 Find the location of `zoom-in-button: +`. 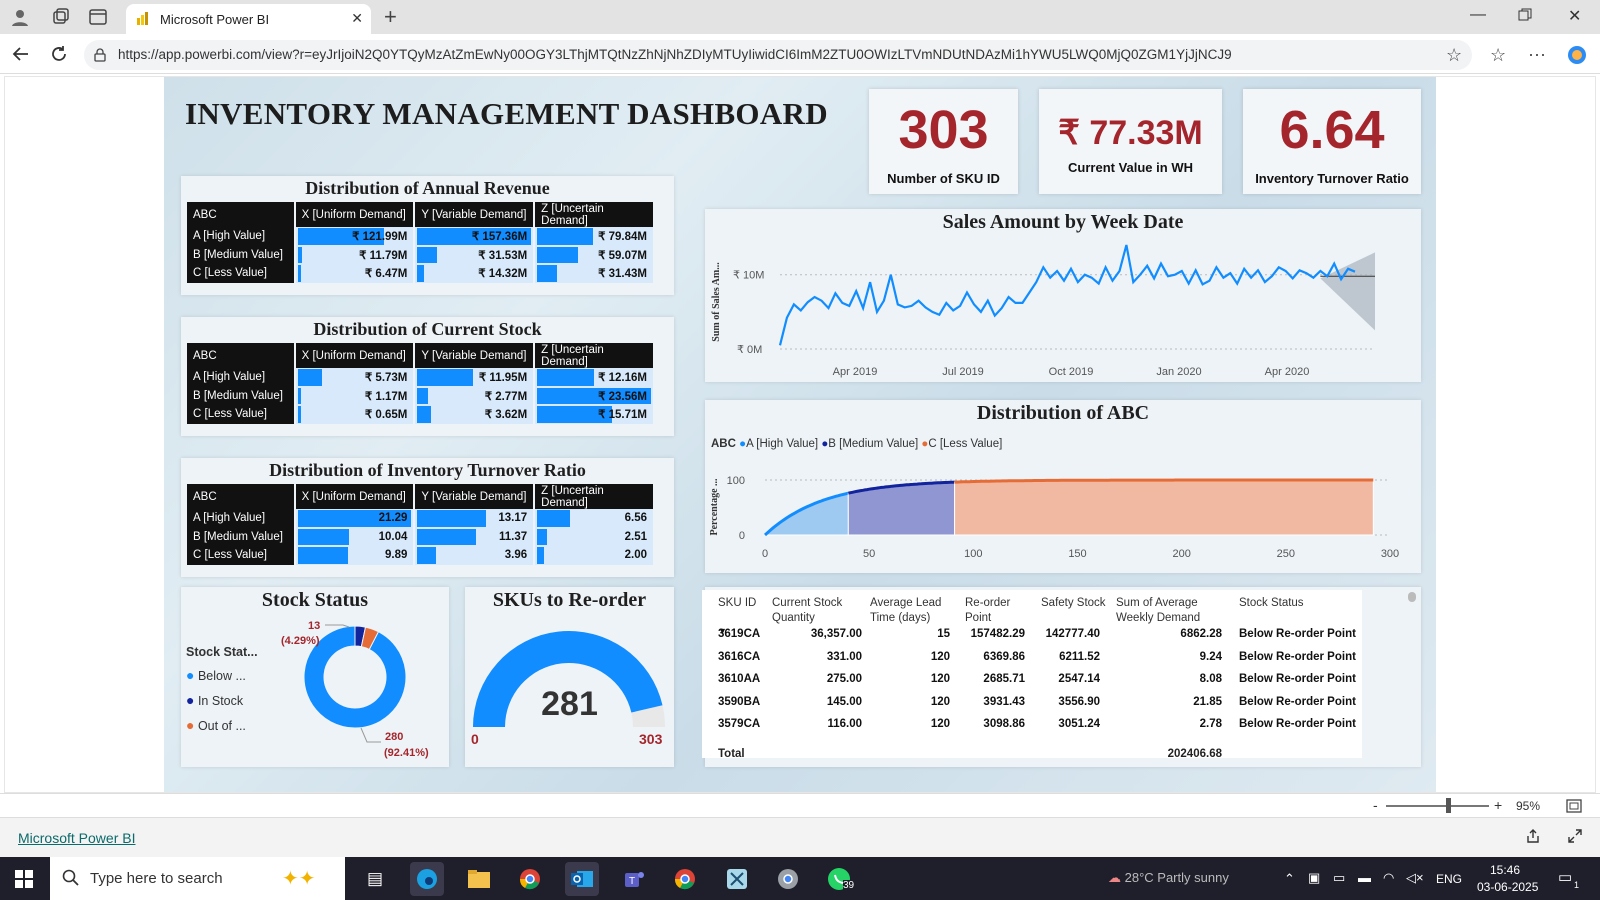

zoom-in-button: + is located at coordinates (1498, 805).